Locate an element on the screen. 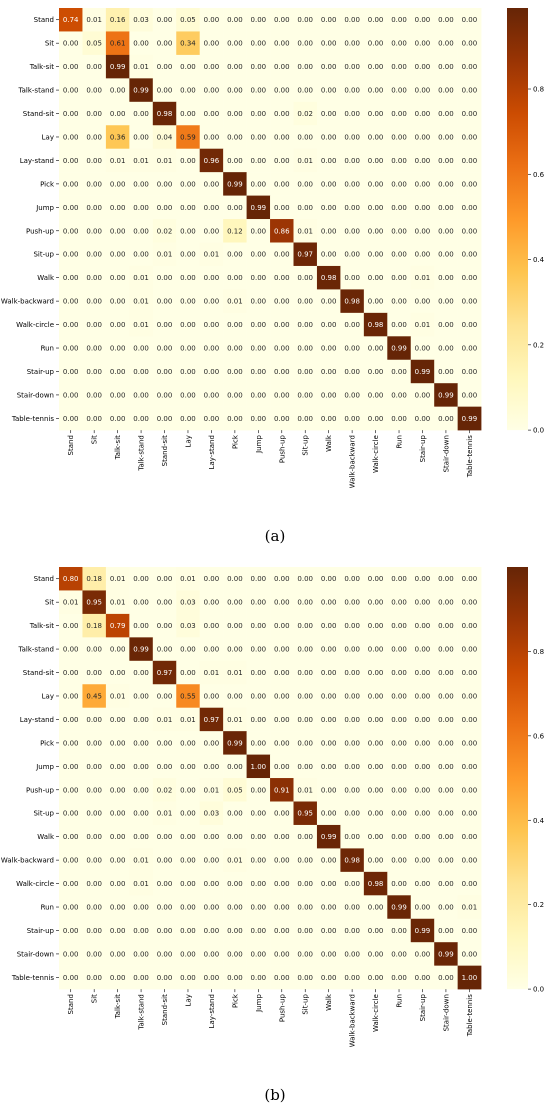  cell-value-label: 0.05 is located at coordinates (188, 20).